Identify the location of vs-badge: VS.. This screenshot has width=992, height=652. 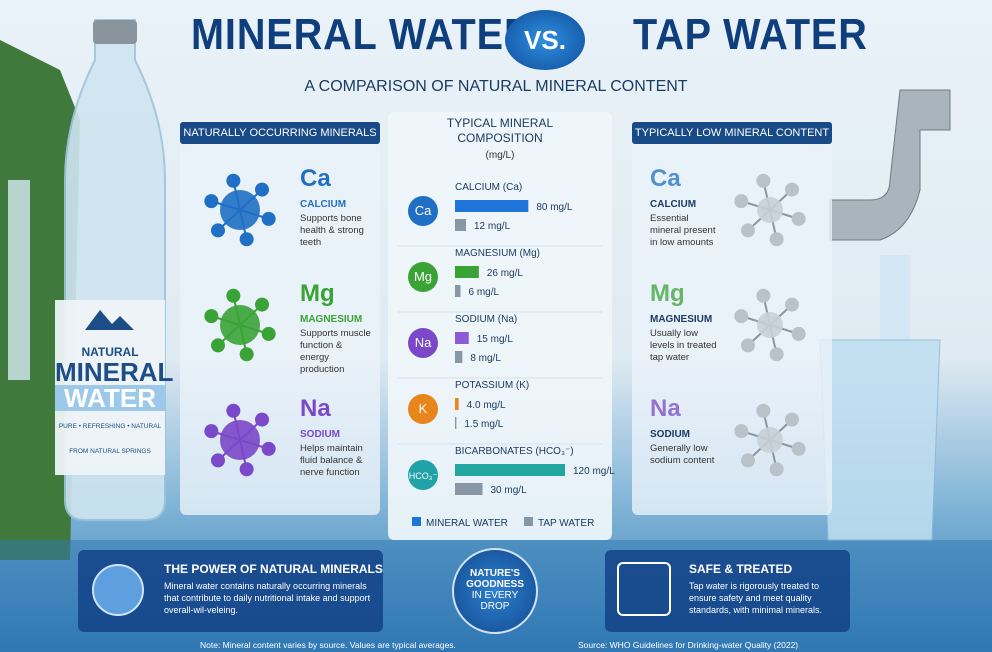
(545, 40).